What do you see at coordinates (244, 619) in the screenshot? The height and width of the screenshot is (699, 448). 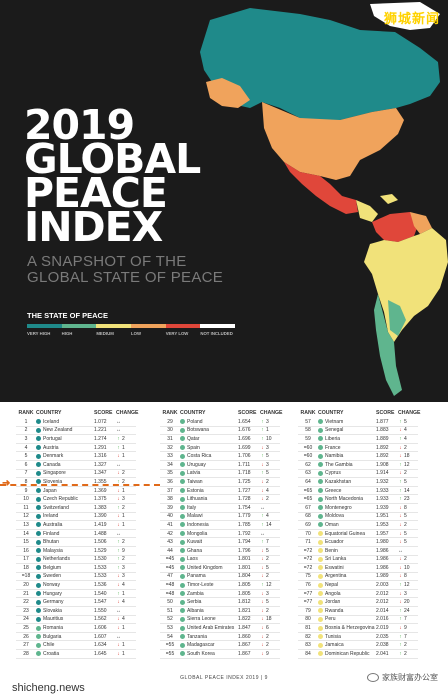 I see `score-cell: 1.822` at bounding box center [244, 619].